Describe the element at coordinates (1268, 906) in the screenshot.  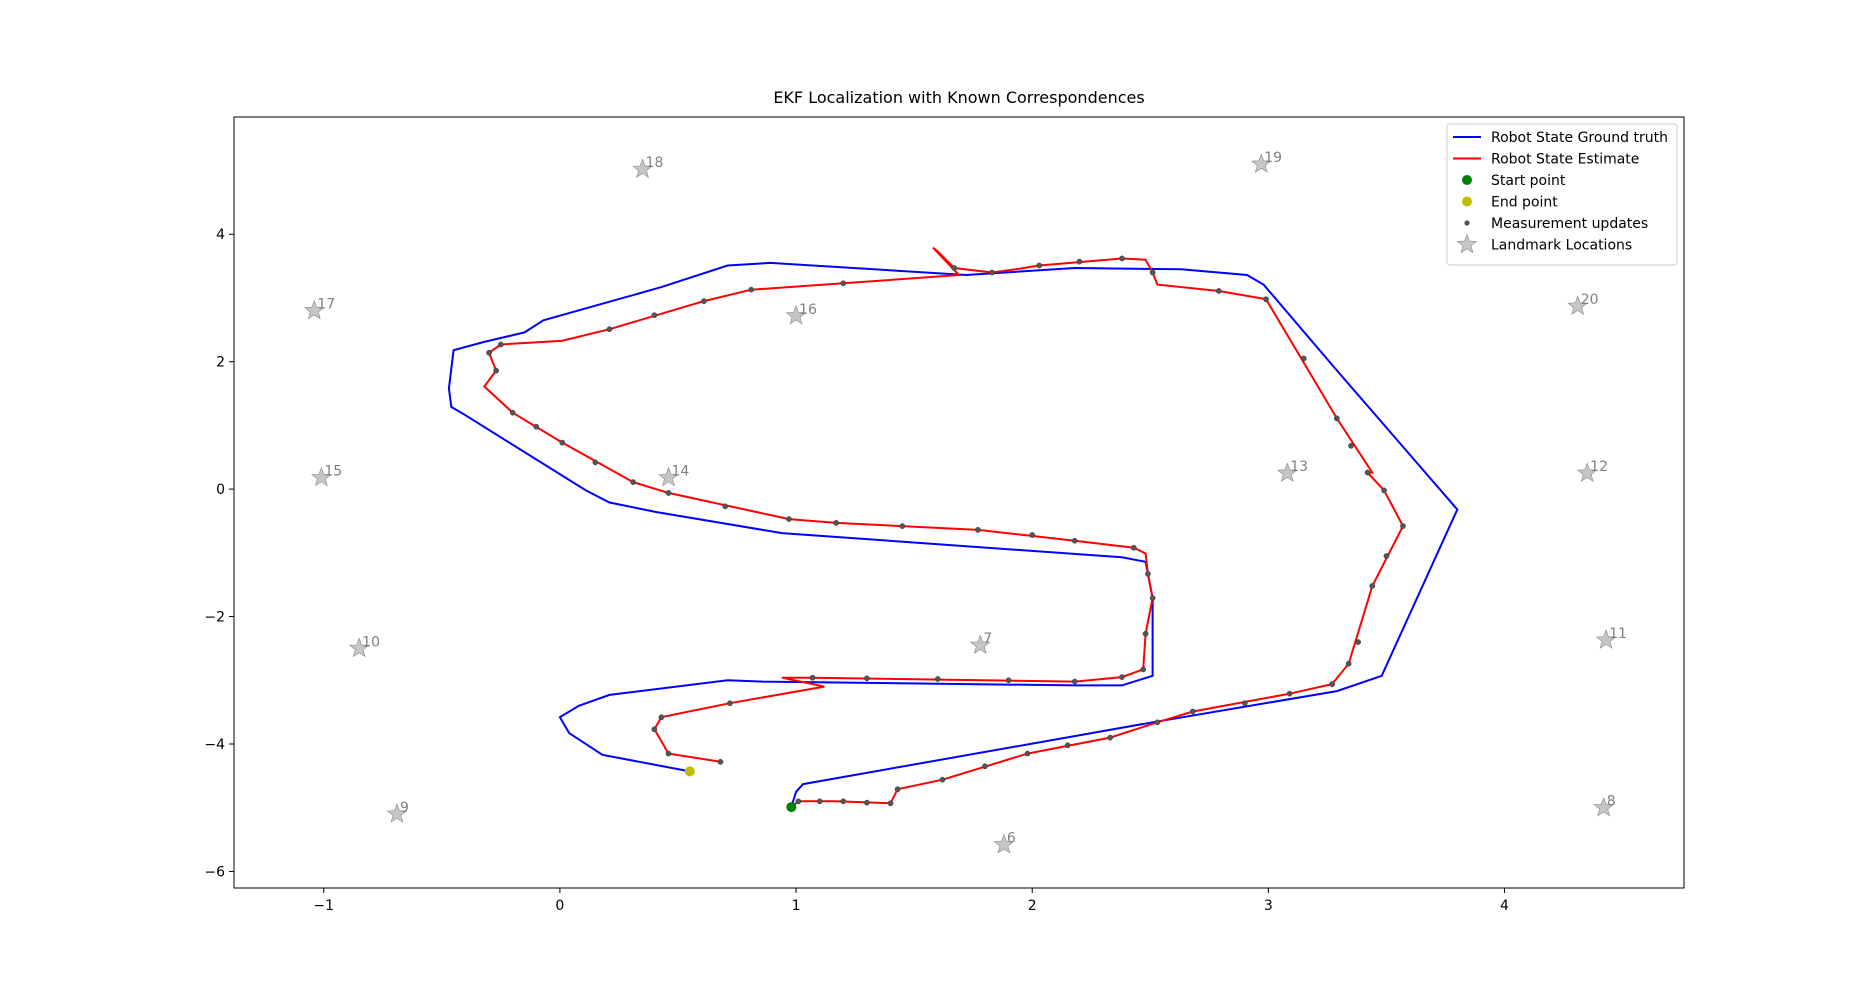
I see `x-tick-label: 3` at that location.